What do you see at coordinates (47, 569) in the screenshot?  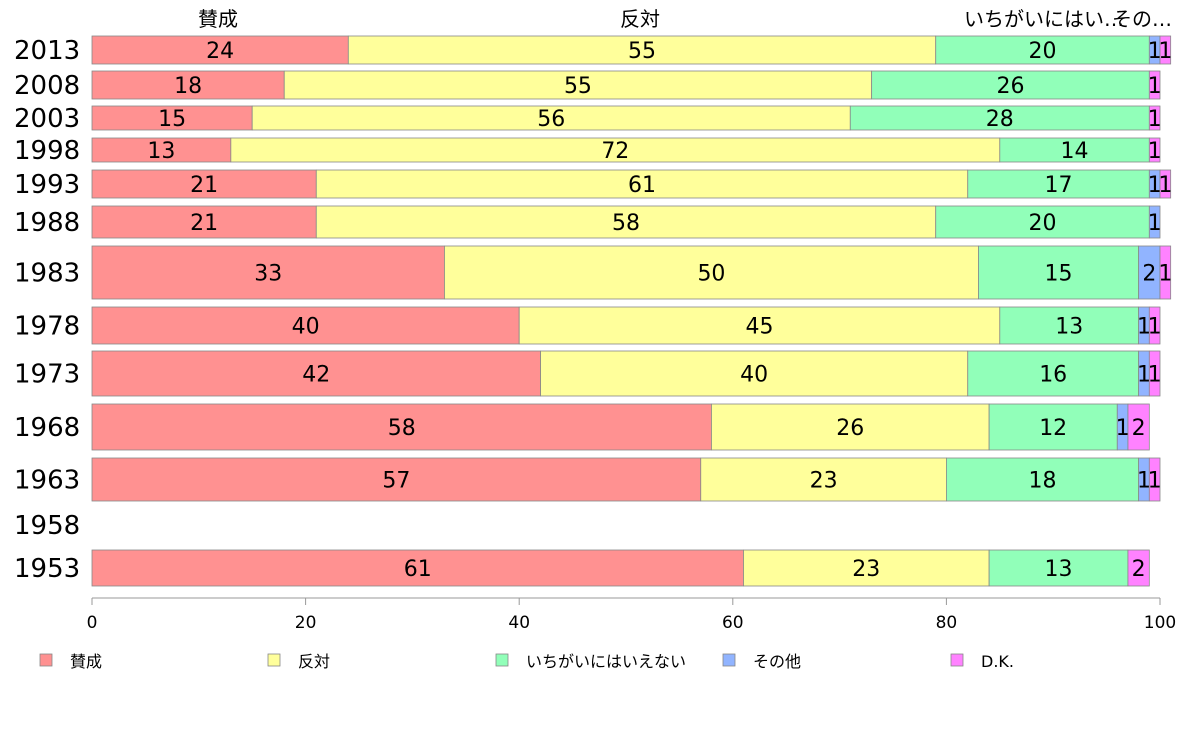 I see `year-label: 1953` at bounding box center [47, 569].